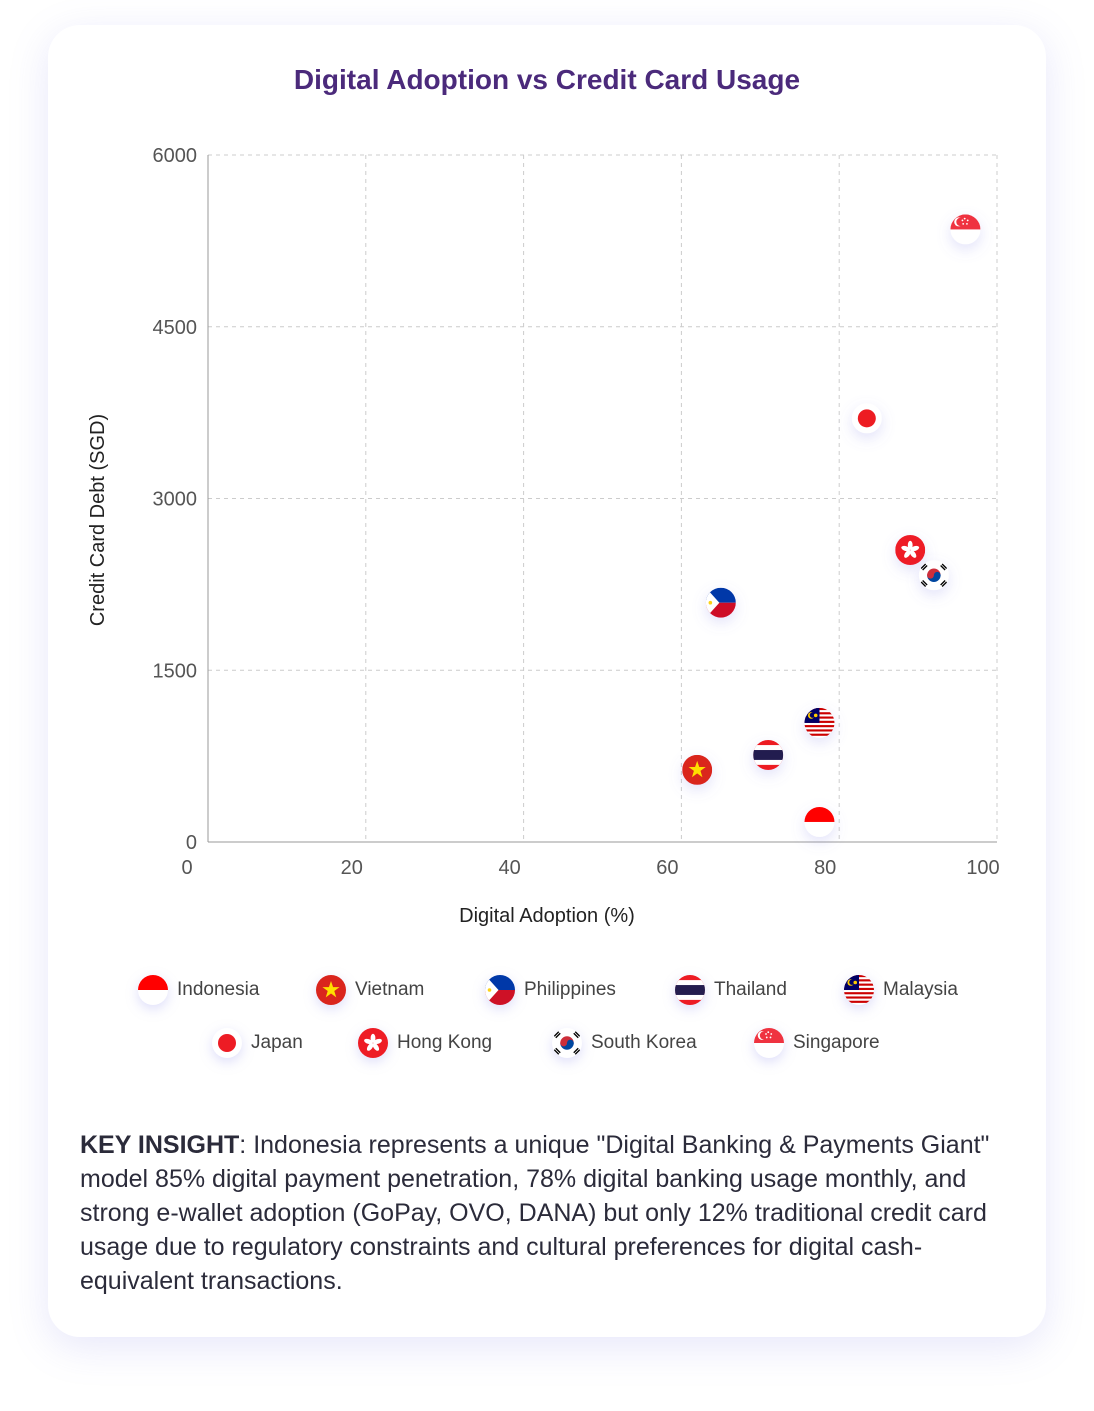 The image size is (1094, 1411). I want to click on data-point-japan, so click(867, 418).